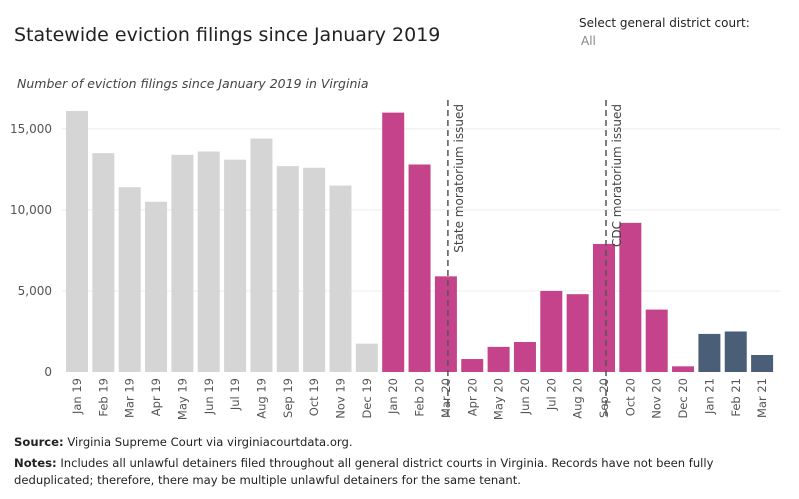  What do you see at coordinates (472, 397) in the screenshot?
I see `x-tick-label: Apr 20` at bounding box center [472, 397].